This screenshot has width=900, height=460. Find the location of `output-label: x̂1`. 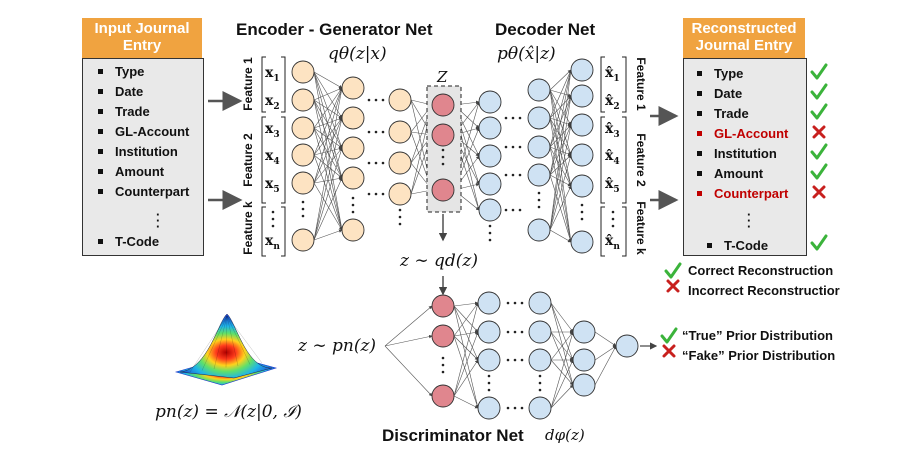

output-label: x̂1 is located at coordinates (612, 74).